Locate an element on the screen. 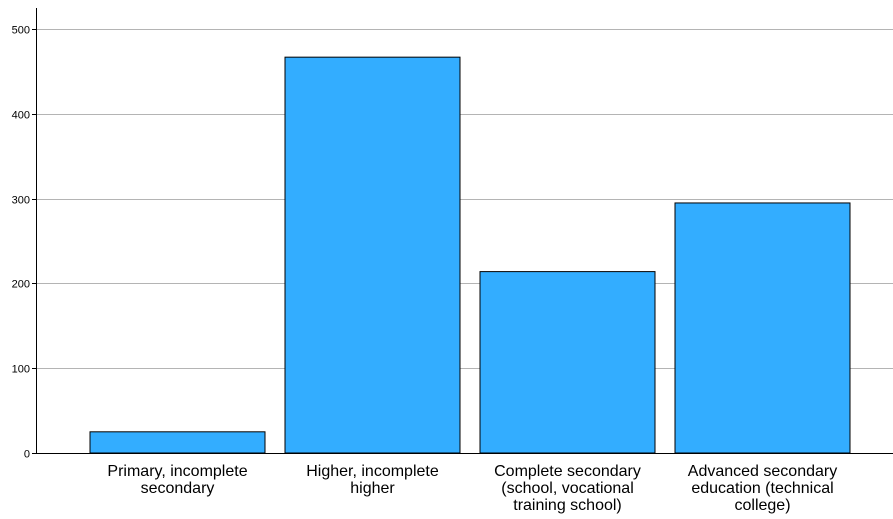  x-category-label-line: Primary, incomplete is located at coordinates (177, 471).